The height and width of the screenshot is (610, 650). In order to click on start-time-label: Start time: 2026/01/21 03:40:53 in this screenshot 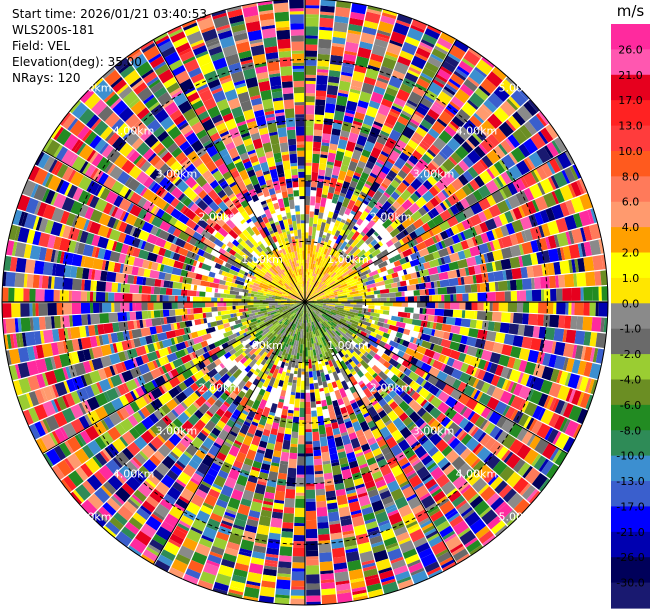, I will do `click(109, 14)`.